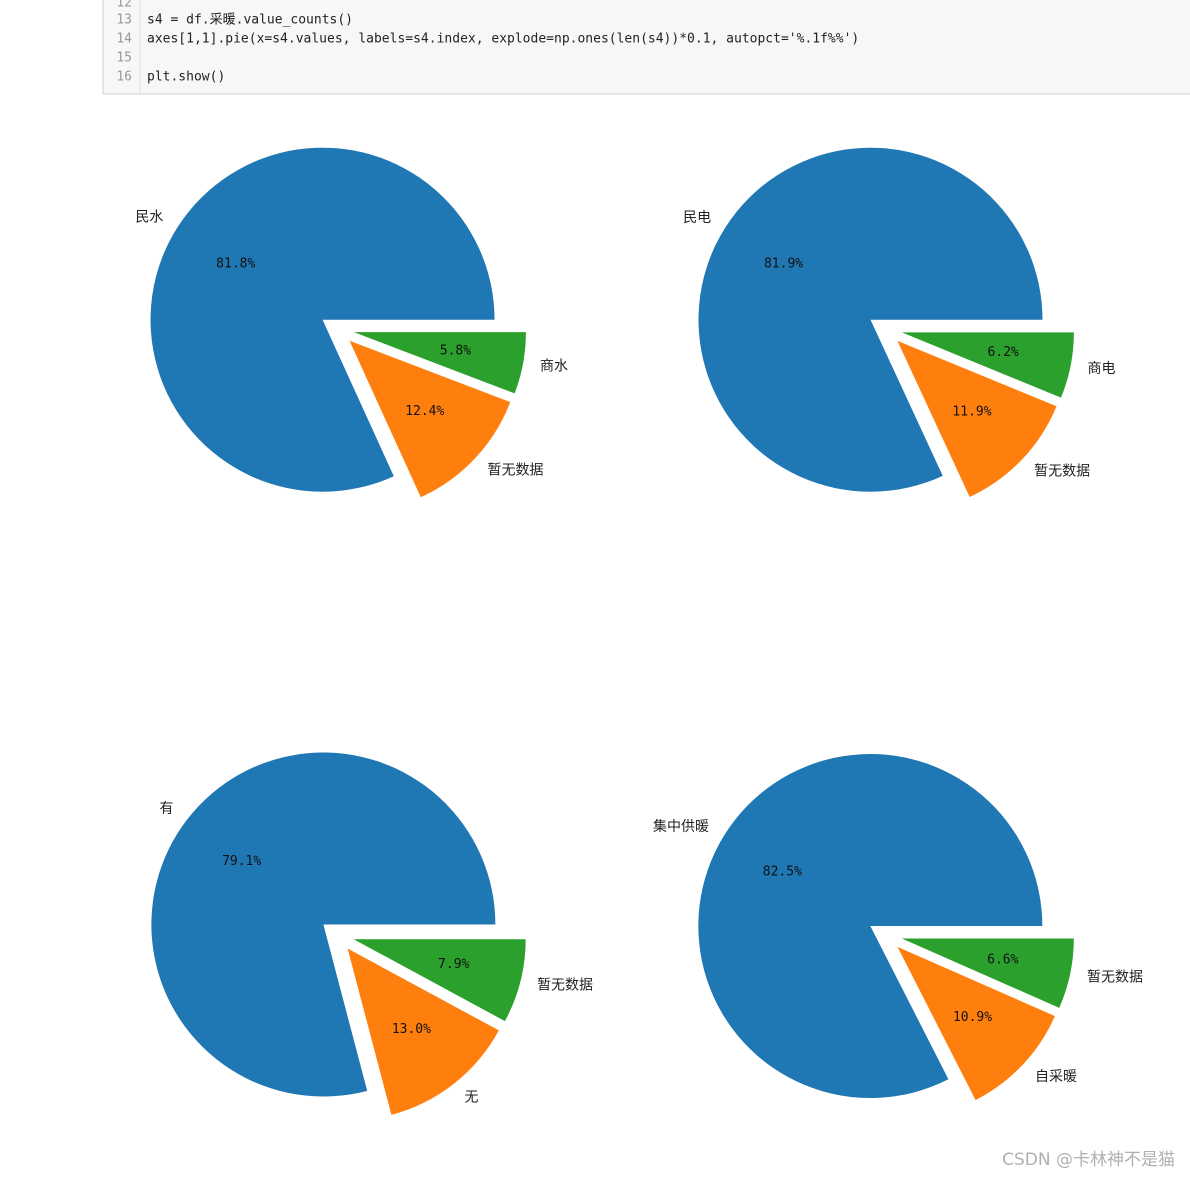  What do you see at coordinates (1088, 1160) in the screenshot?
I see `watermark: CSDN @卡林神不是猫` at bounding box center [1088, 1160].